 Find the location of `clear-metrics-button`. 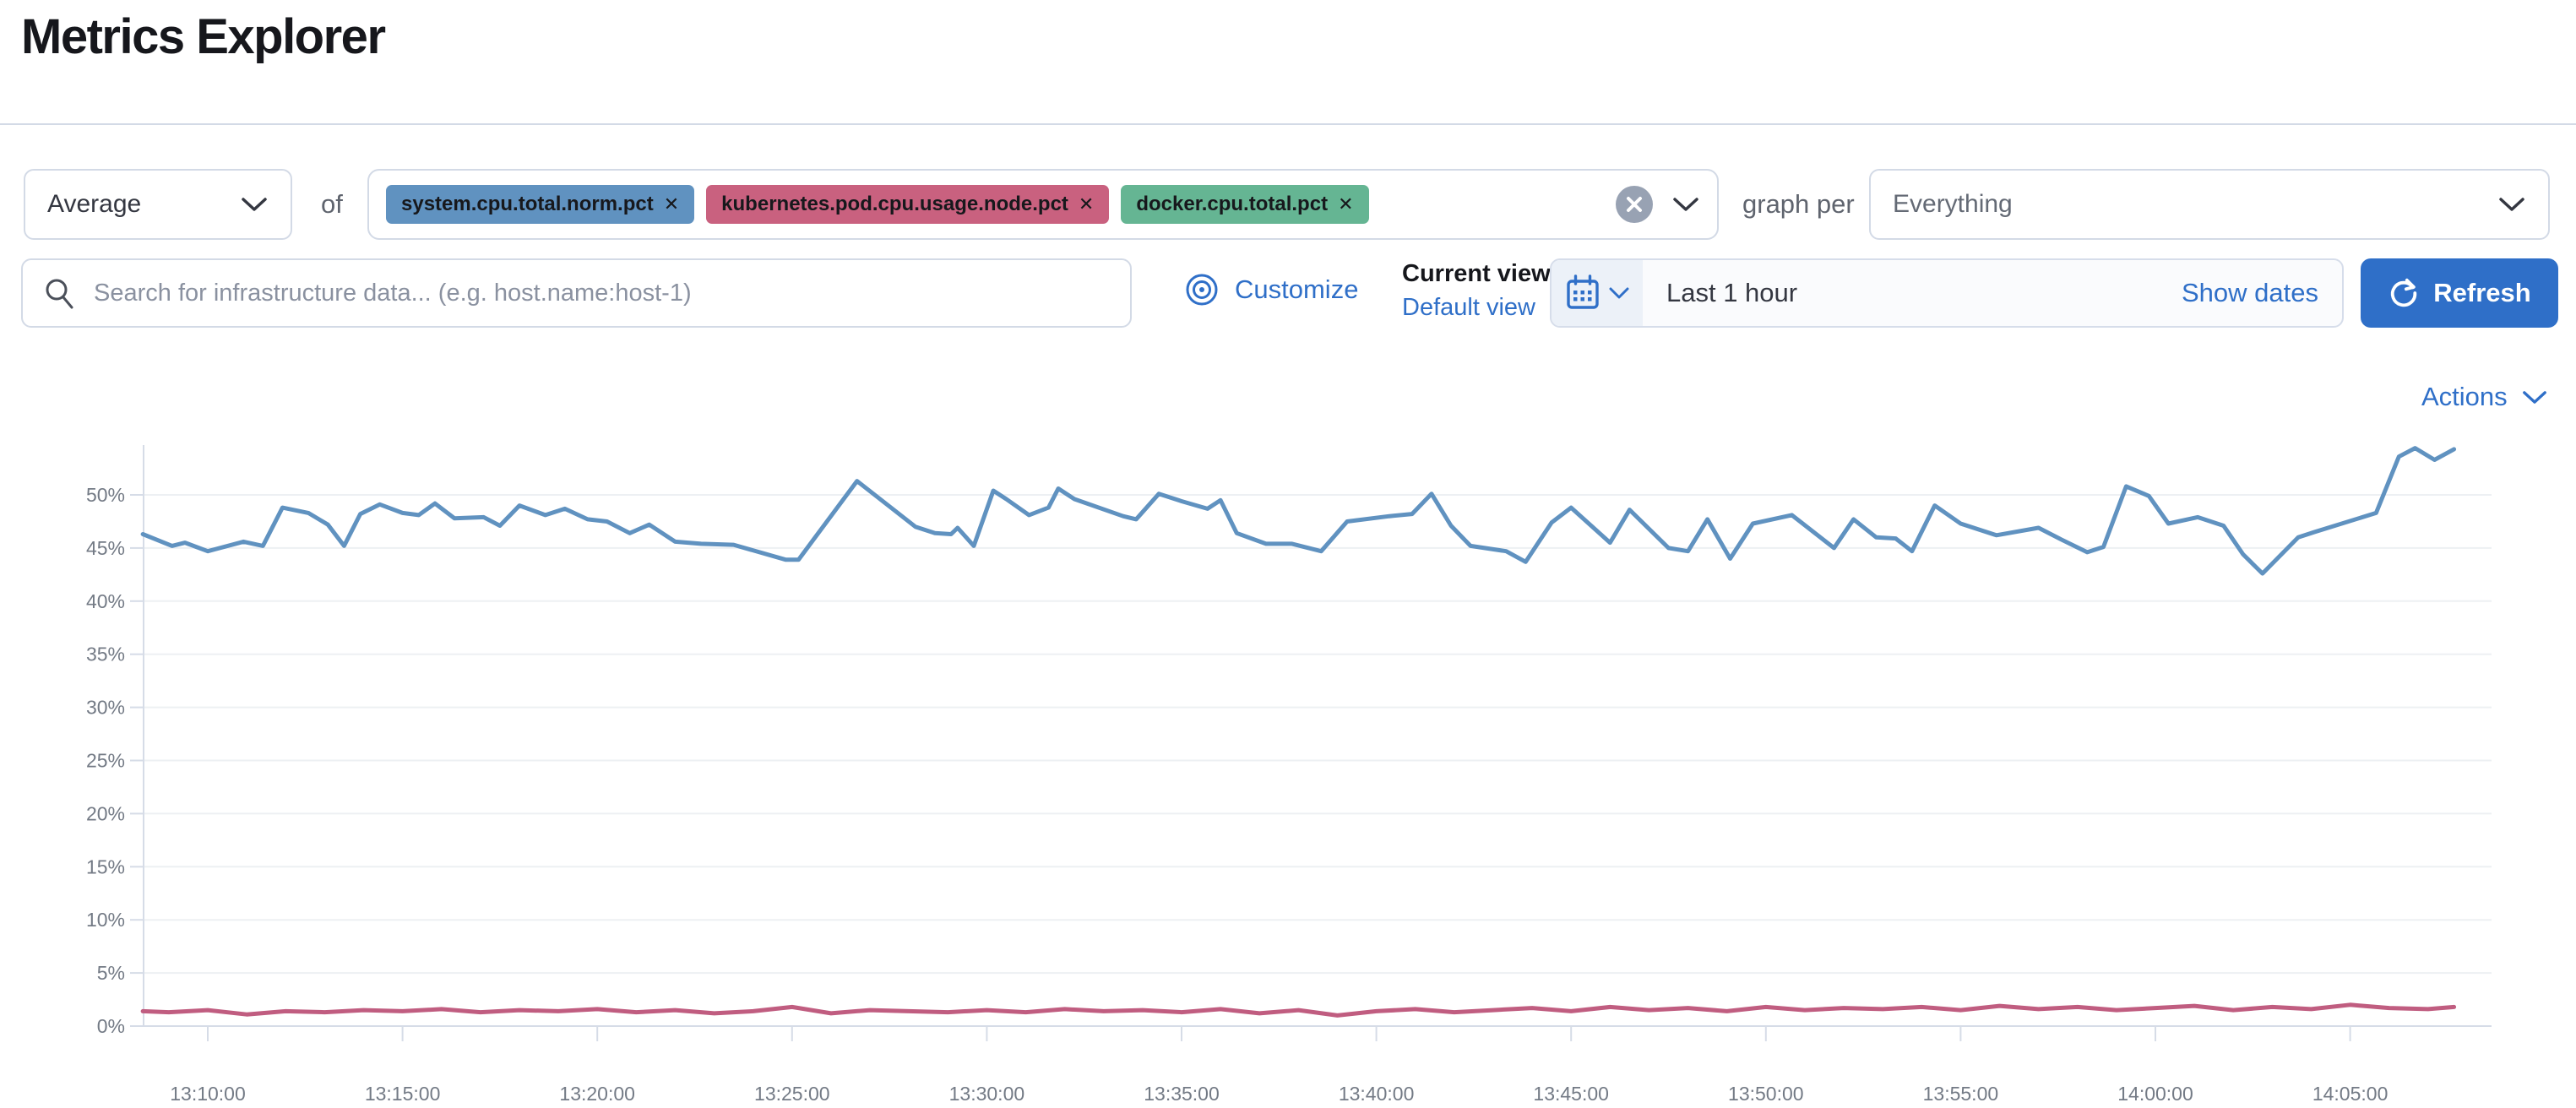

clear-metrics-button is located at coordinates (1634, 204).